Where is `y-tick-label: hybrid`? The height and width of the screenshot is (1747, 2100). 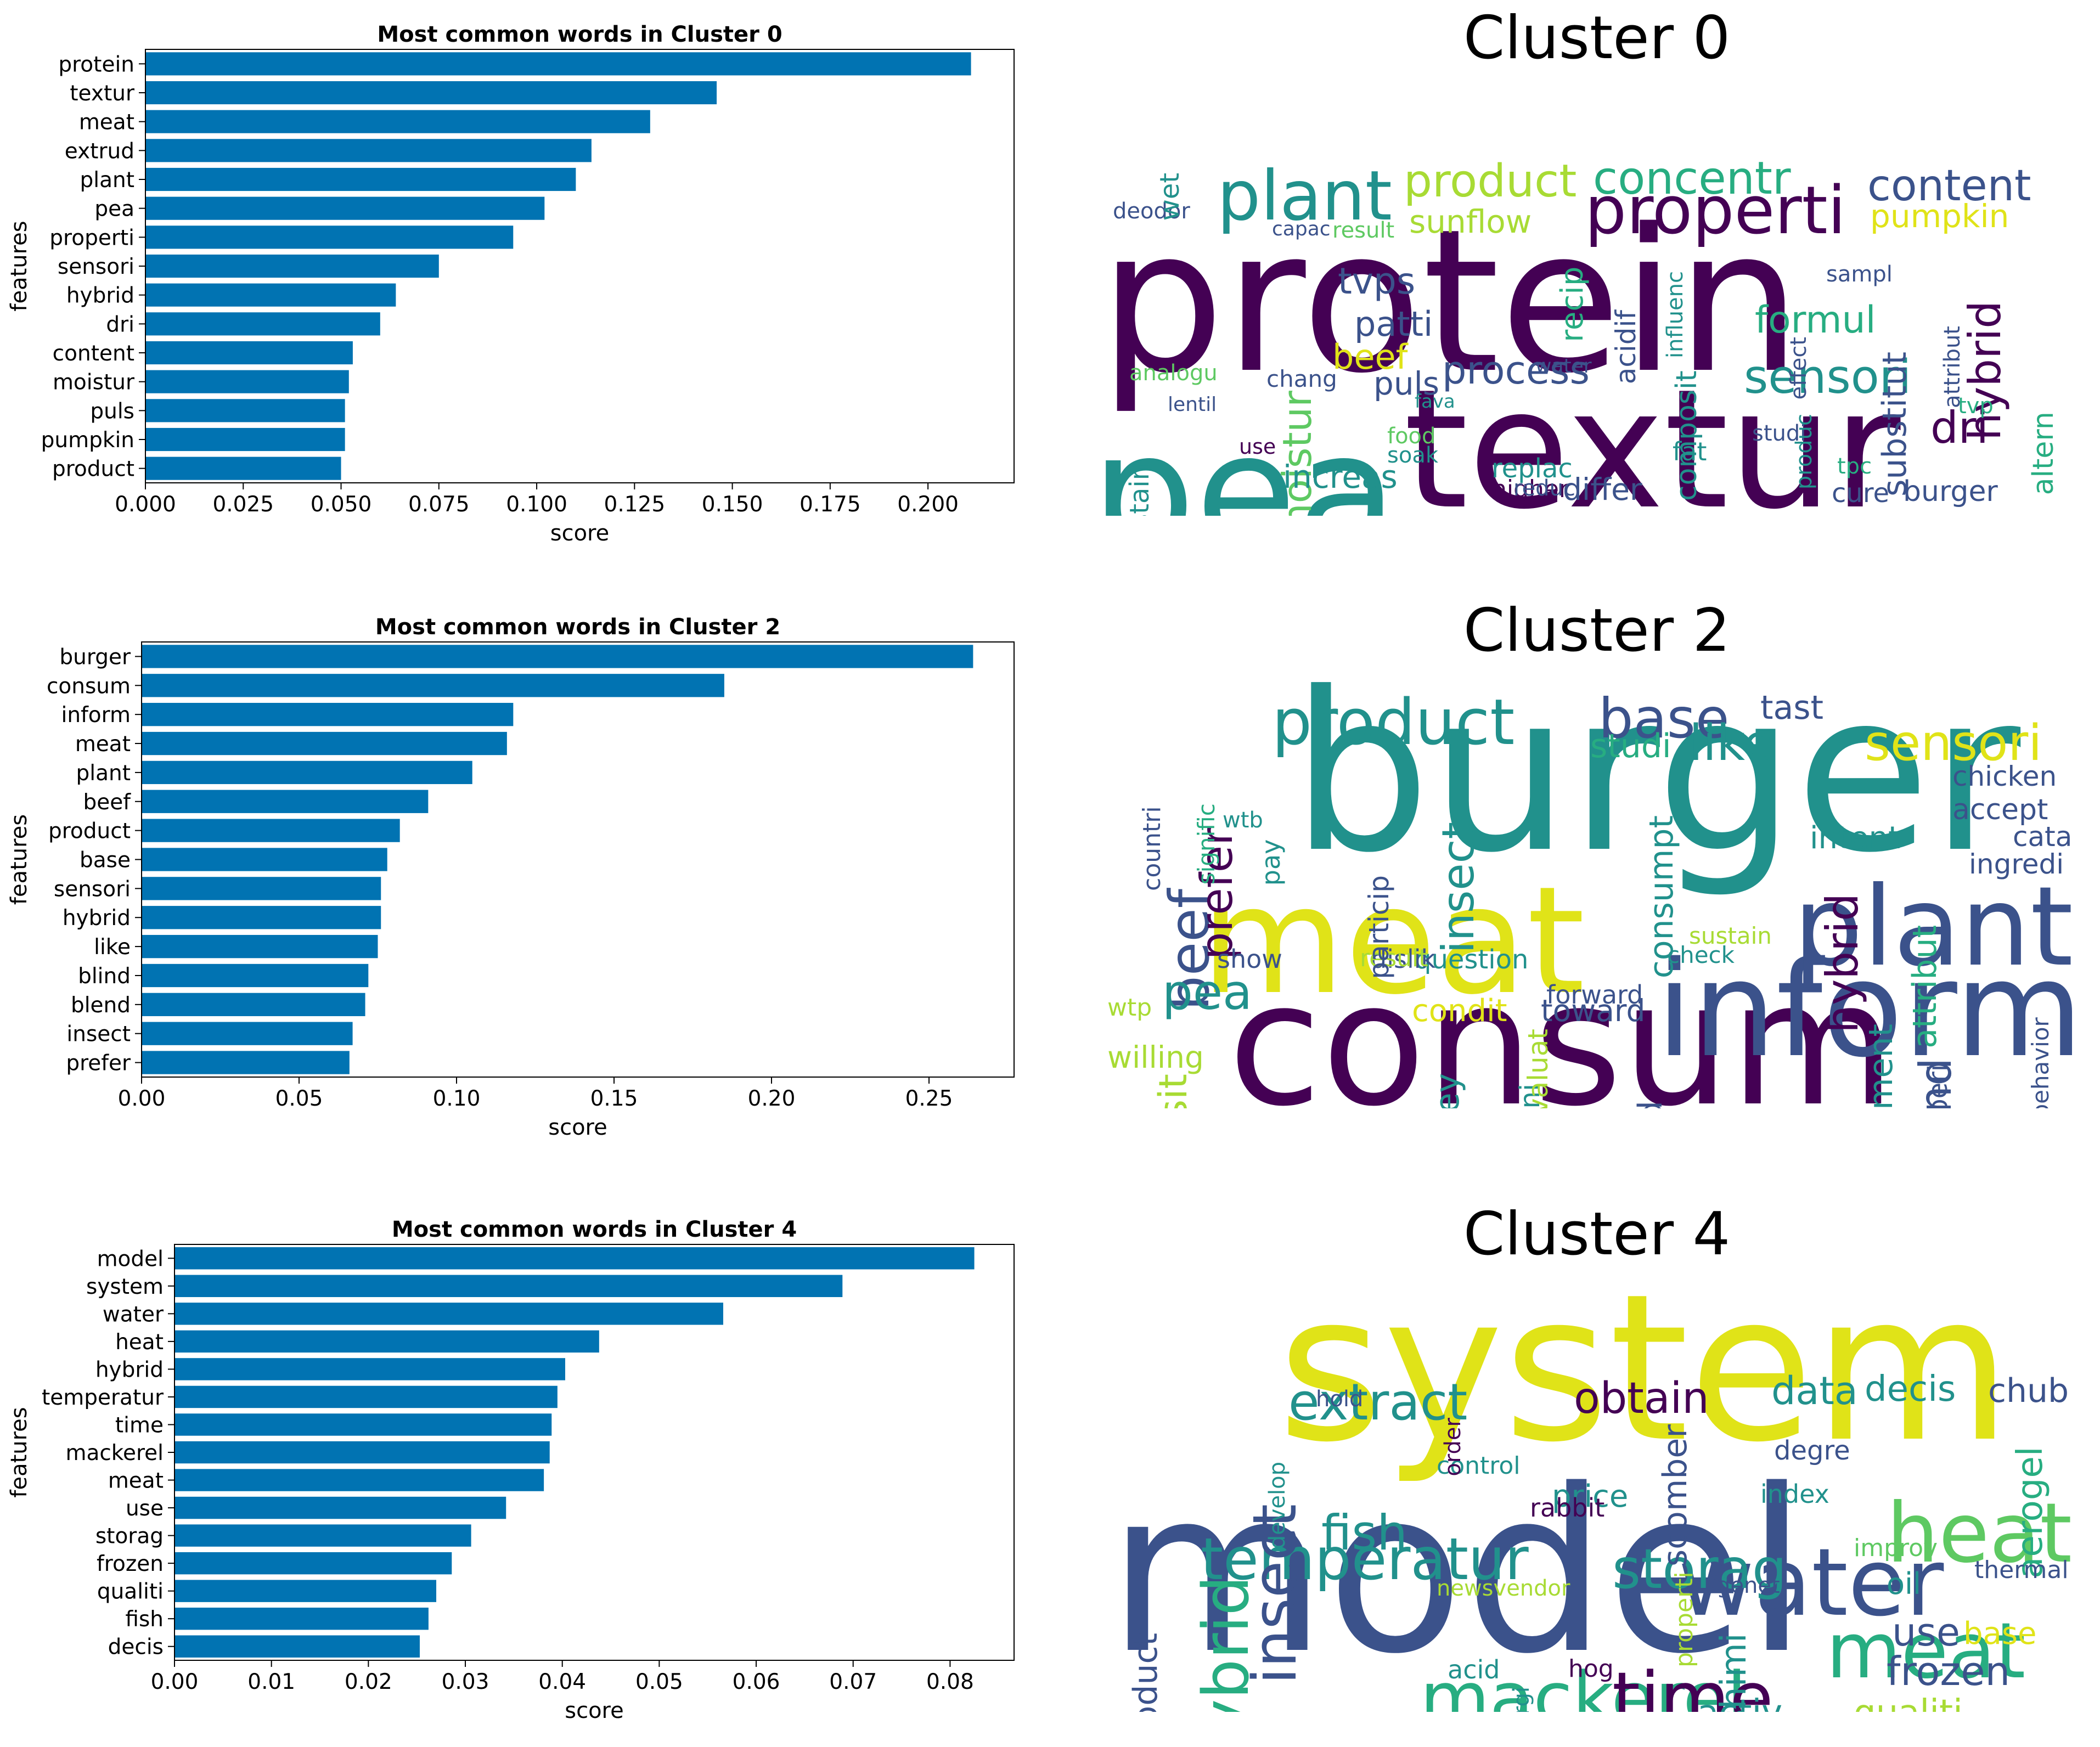
y-tick-label: hybrid is located at coordinates (100, 296).